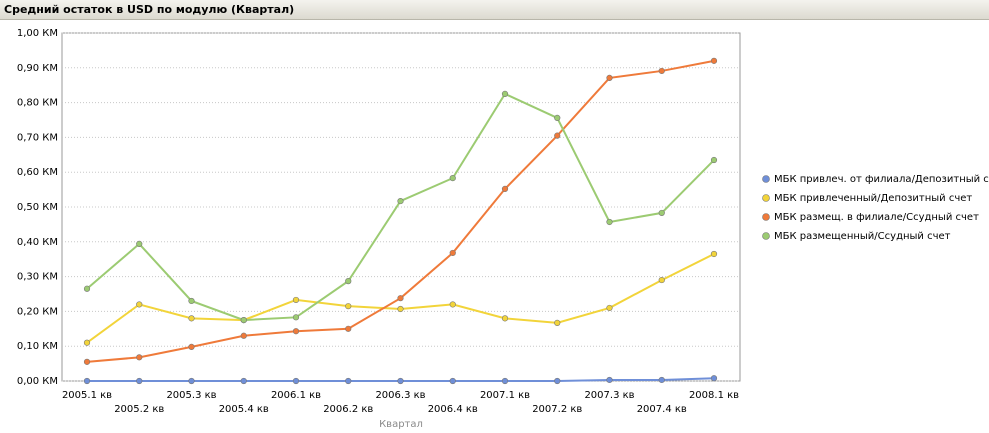  Describe the element at coordinates (609, 395) in the screenshot. I see `x-tick-label: 2007.3 кв` at that location.